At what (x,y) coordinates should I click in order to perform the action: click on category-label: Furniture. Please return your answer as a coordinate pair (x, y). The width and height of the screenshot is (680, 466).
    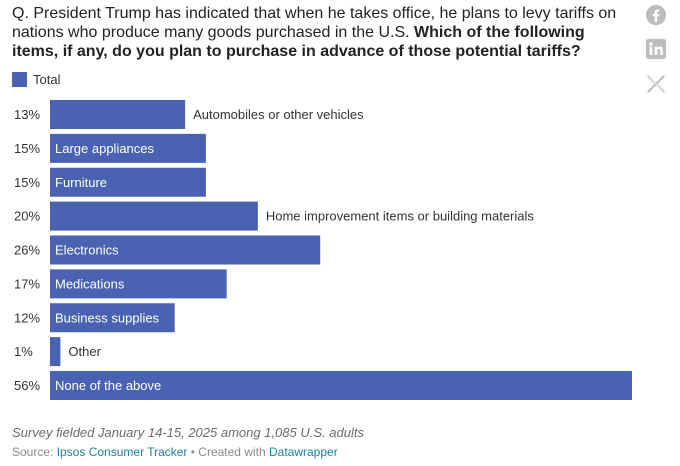
    Looking at the image, I should click on (81, 182).